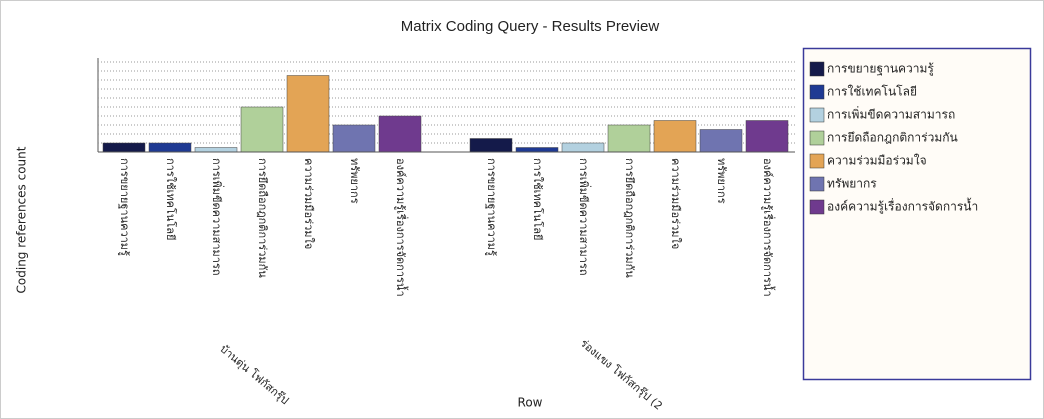  I want to click on y-axis-label: Coding references count, so click(22, 219).